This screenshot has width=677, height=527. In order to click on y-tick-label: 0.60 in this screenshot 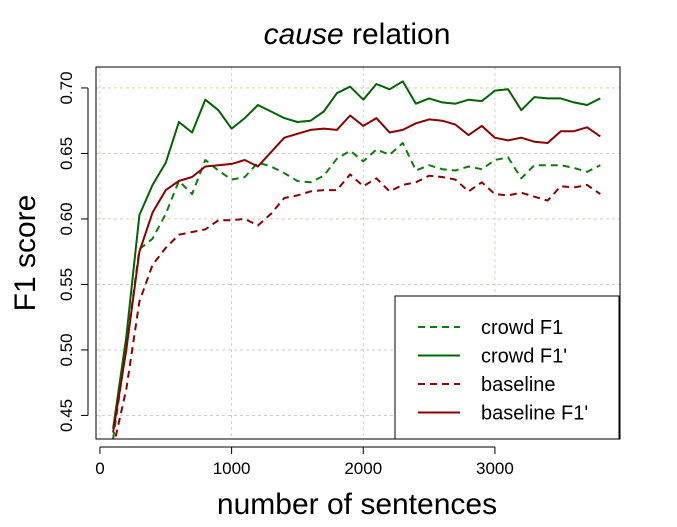, I will do `click(66, 218)`.